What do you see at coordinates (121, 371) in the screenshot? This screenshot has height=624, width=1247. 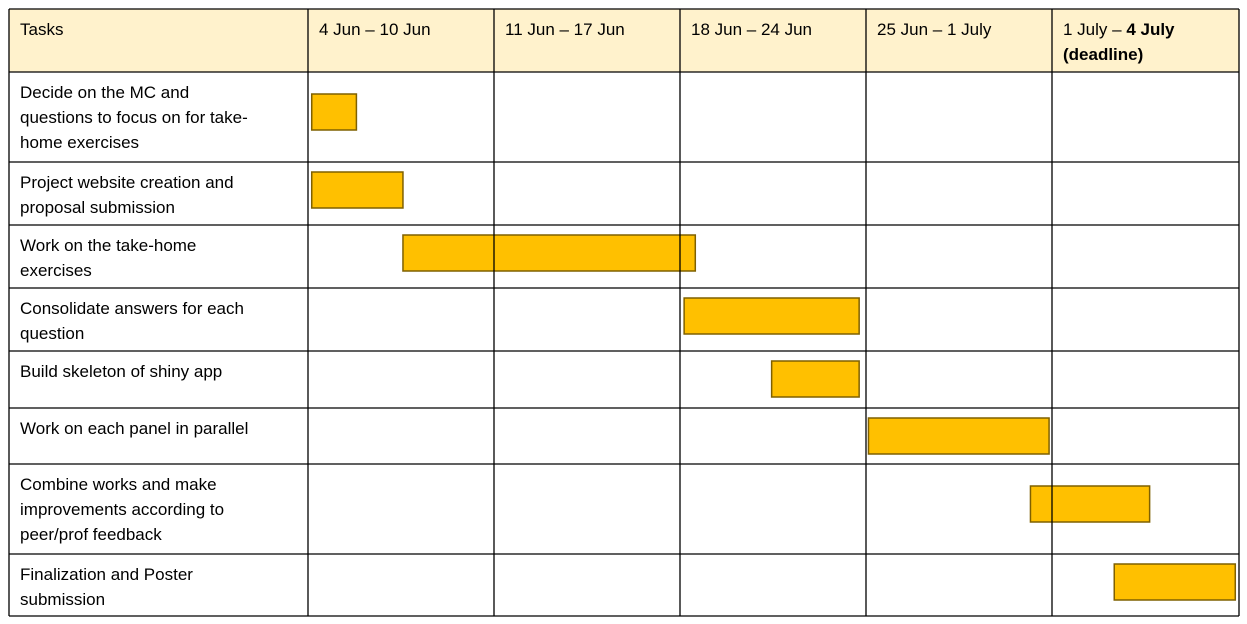 I see `task-label-5: Build skeleton of shiny app` at bounding box center [121, 371].